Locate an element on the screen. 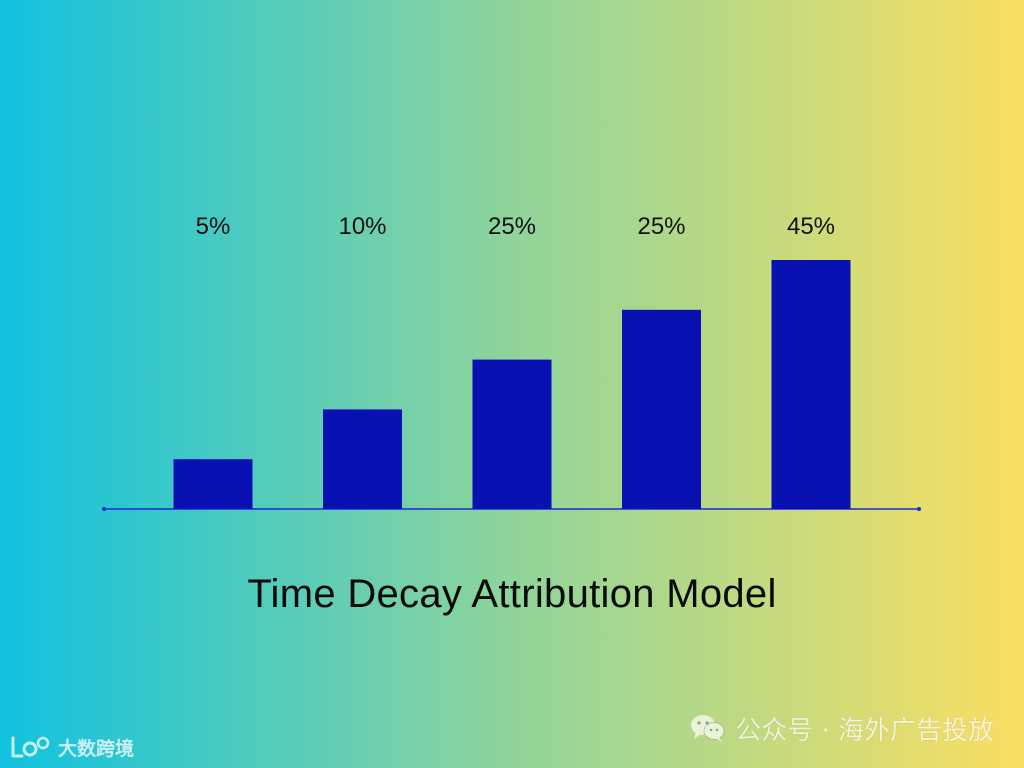 The height and width of the screenshot is (768, 1024). watermark-right-text: 公众号 · 海外广告投放 is located at coordinates (864, 730).